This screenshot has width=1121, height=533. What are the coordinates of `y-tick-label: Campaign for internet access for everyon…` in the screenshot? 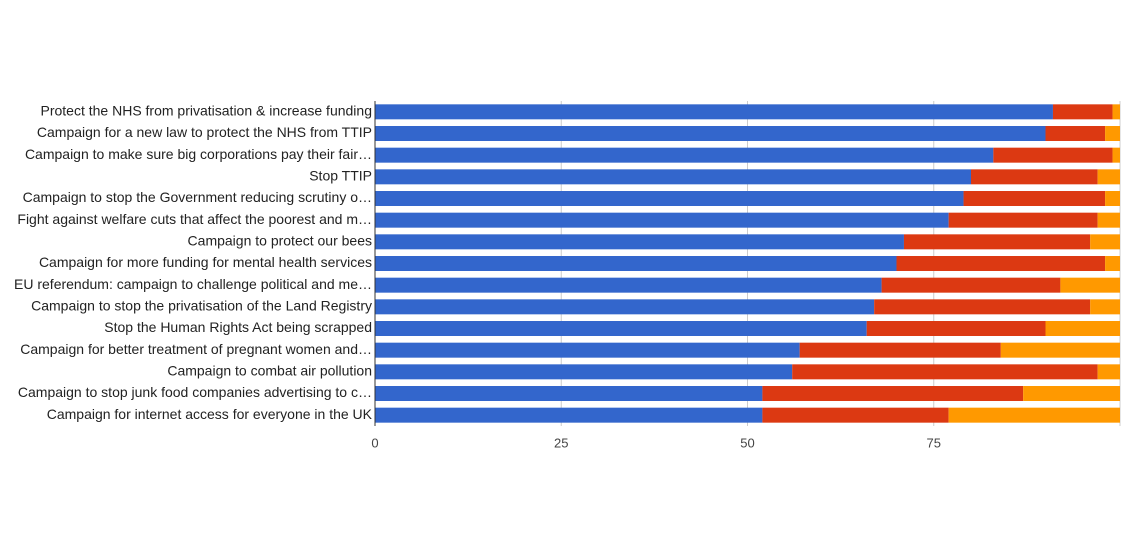 It's located at (210, 414).